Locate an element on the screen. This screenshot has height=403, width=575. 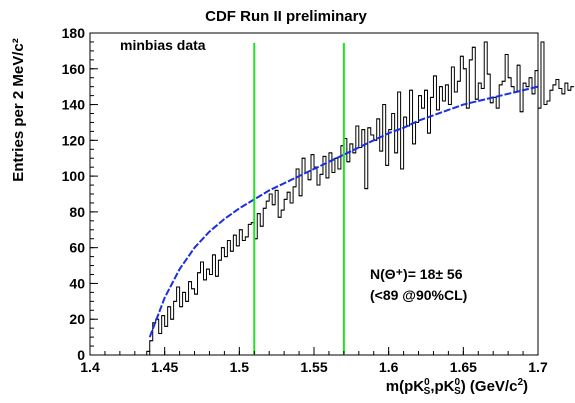
x-tick-label: 1.45 is located at coordinates (164, 367).